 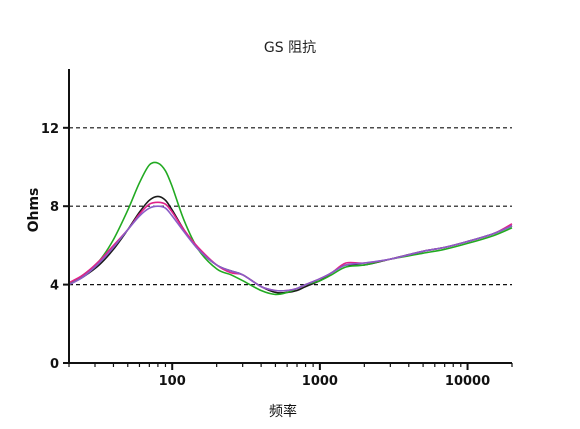 I want to click on y-tick-label: 8, so click(x=54, y=207).